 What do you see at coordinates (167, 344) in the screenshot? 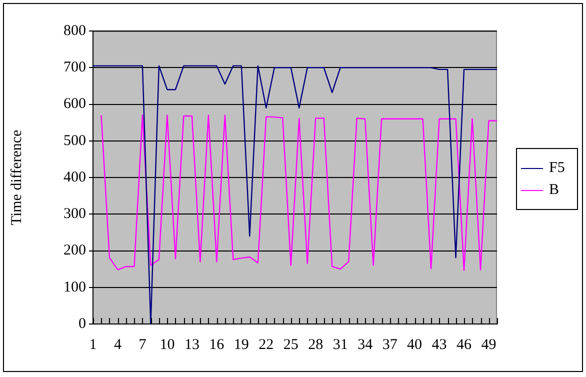
I see `x-tick-label: 10` at bounding box center [167, 344].